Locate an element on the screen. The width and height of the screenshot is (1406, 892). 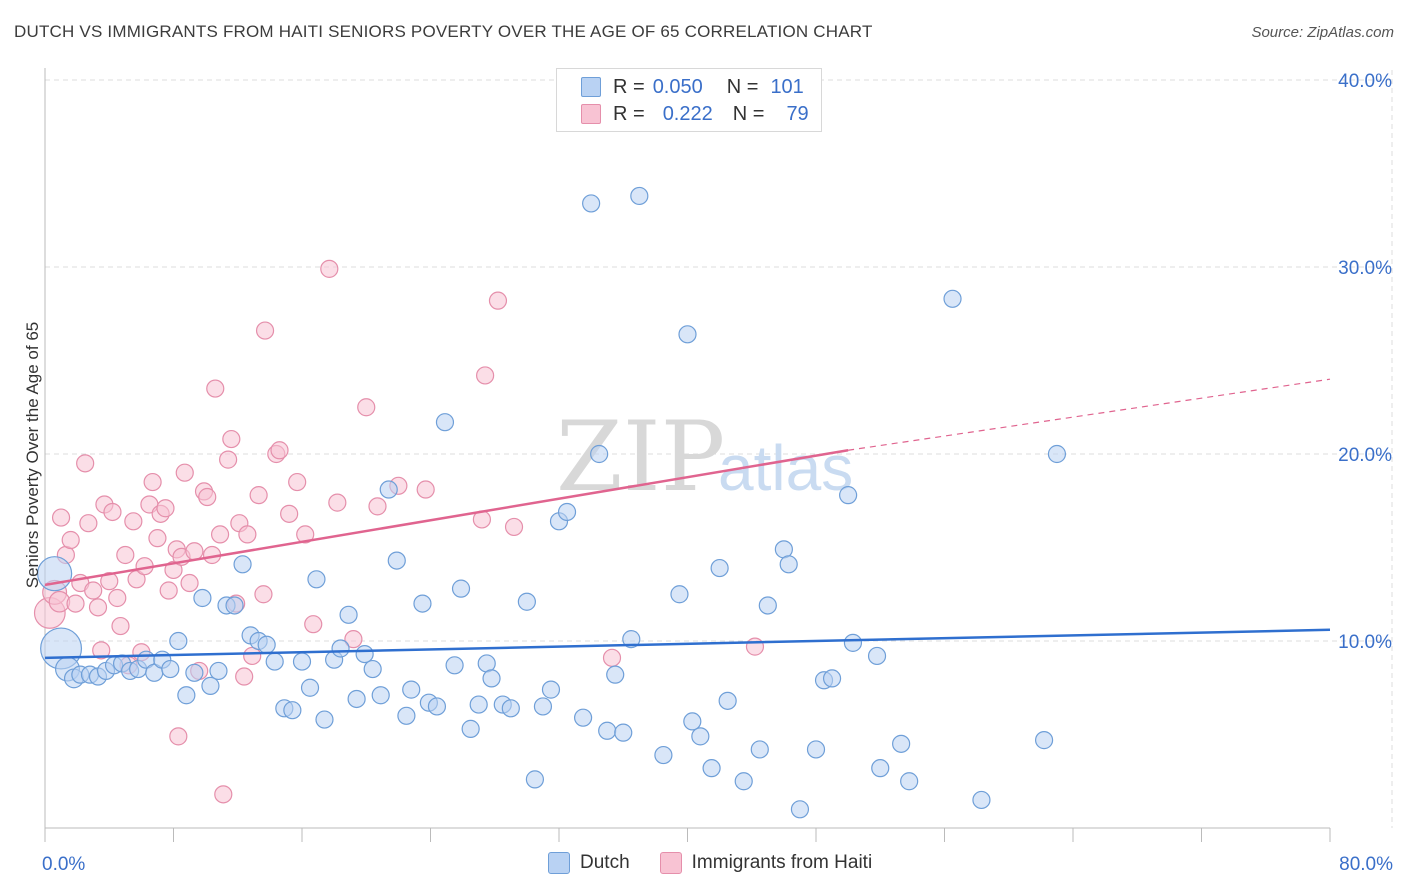
dutch-swatch is located at coordinates (591, 87).